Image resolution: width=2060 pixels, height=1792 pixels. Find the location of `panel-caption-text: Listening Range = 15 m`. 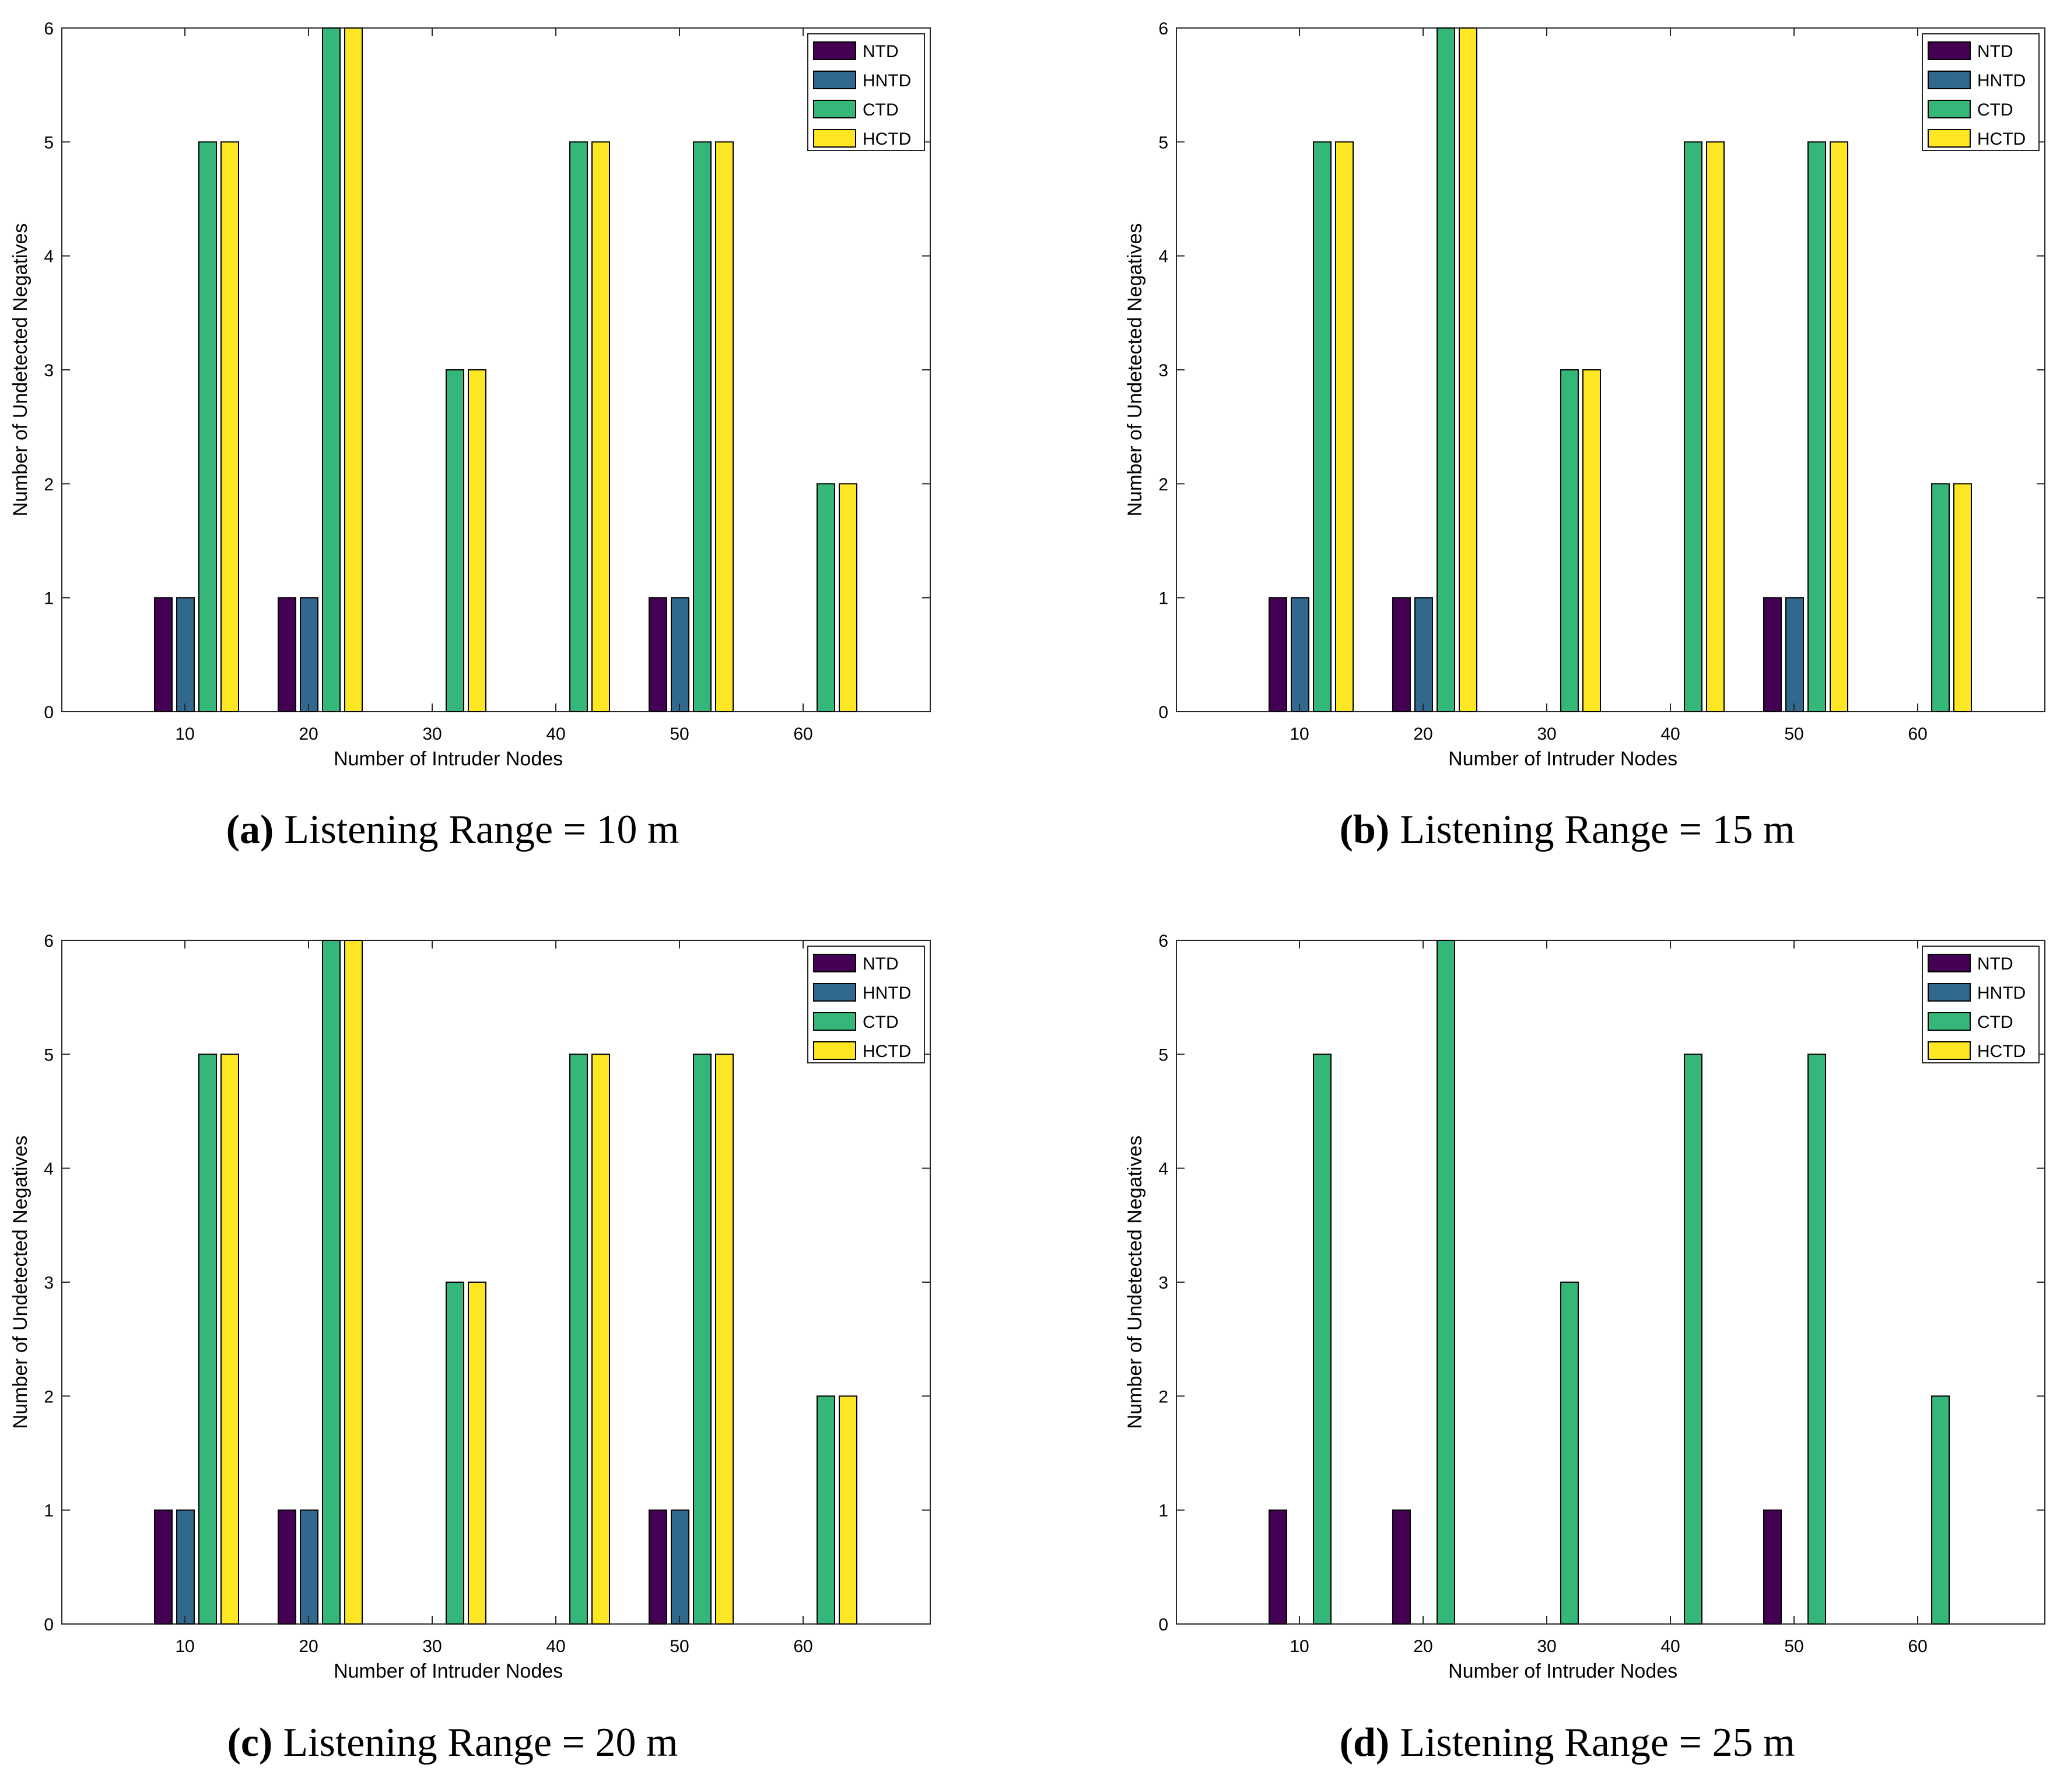

panel-caption-text: Listening Range = 15 m is located at coordinates (1597, 829).